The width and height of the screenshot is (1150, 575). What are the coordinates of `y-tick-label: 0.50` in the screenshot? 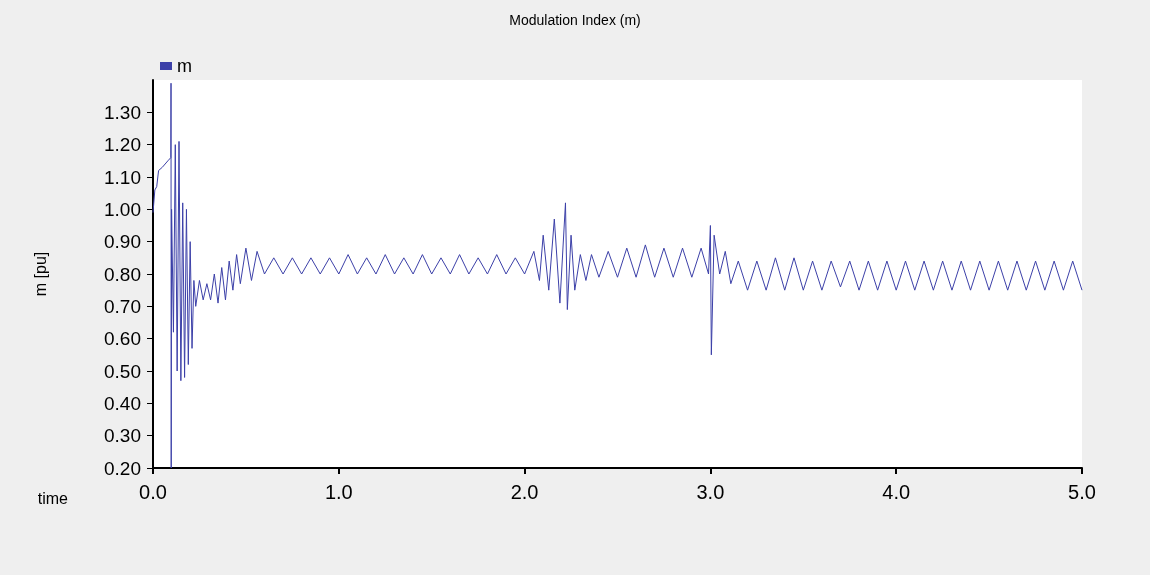 It's located at (122, 371).